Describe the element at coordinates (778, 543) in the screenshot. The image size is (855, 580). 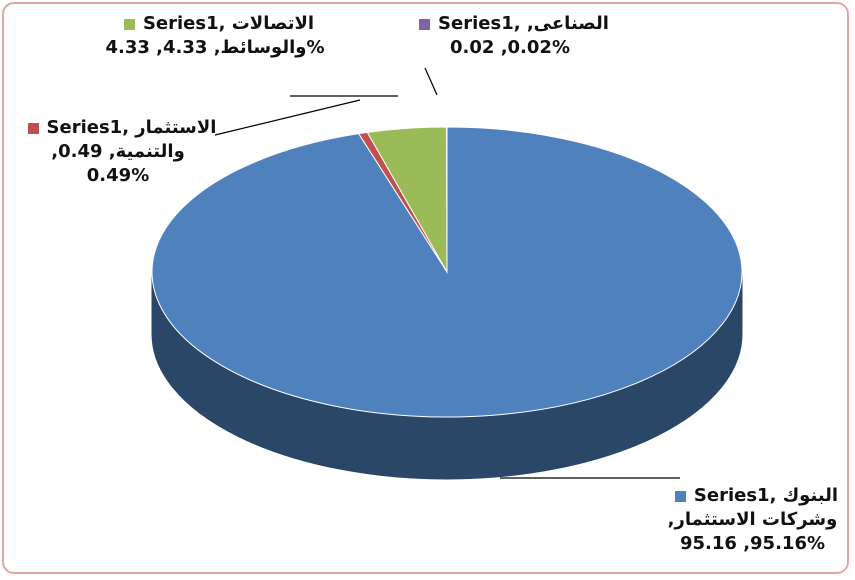
I see `label-part: 95.16` at that location.